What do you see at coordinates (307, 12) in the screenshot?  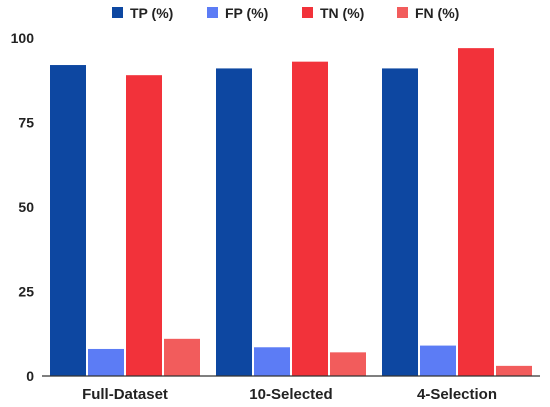 I see `legend-swatch-tn` at bounding box center [307, 12].